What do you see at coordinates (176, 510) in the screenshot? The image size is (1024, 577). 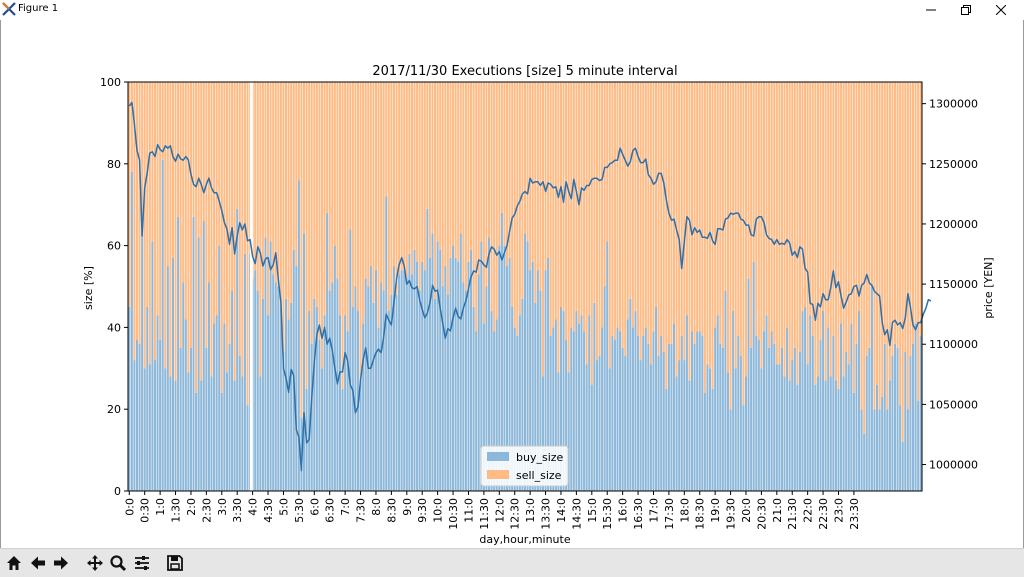 I see `x-tick-label: 1:30` at bounding box center [176, 510].